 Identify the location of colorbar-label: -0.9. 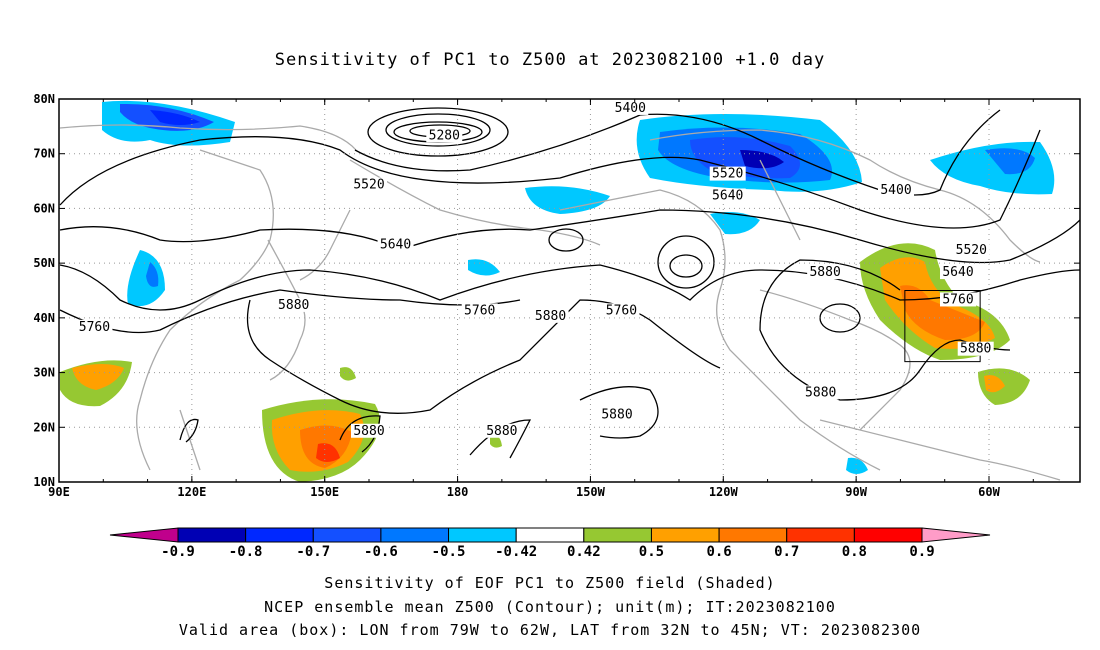
(178, 552).